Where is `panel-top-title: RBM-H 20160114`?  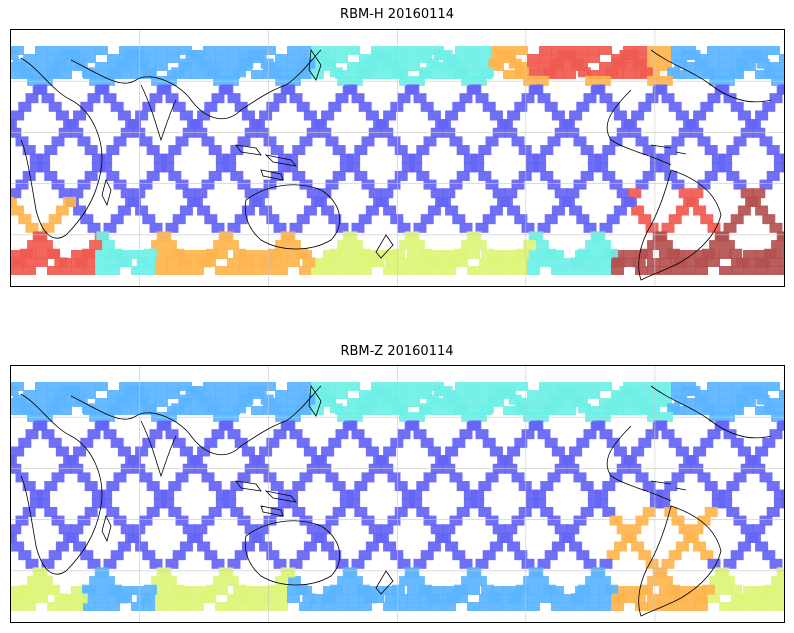
panel-top-title: RBM-H 20160114 is located at coordinates (397, 14).